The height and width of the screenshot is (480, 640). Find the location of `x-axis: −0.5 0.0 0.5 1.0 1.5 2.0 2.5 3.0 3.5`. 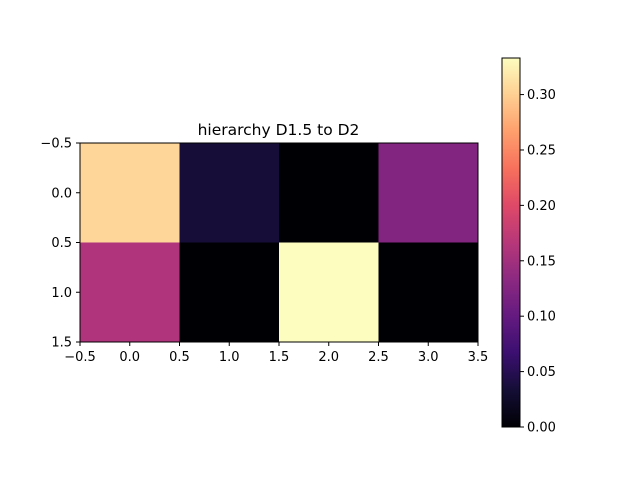

x-axis: −0.5 0.0 0.5 1.0 1.5 2.0 2.5 3.0 3.5 is located at coordinates (276, 353).